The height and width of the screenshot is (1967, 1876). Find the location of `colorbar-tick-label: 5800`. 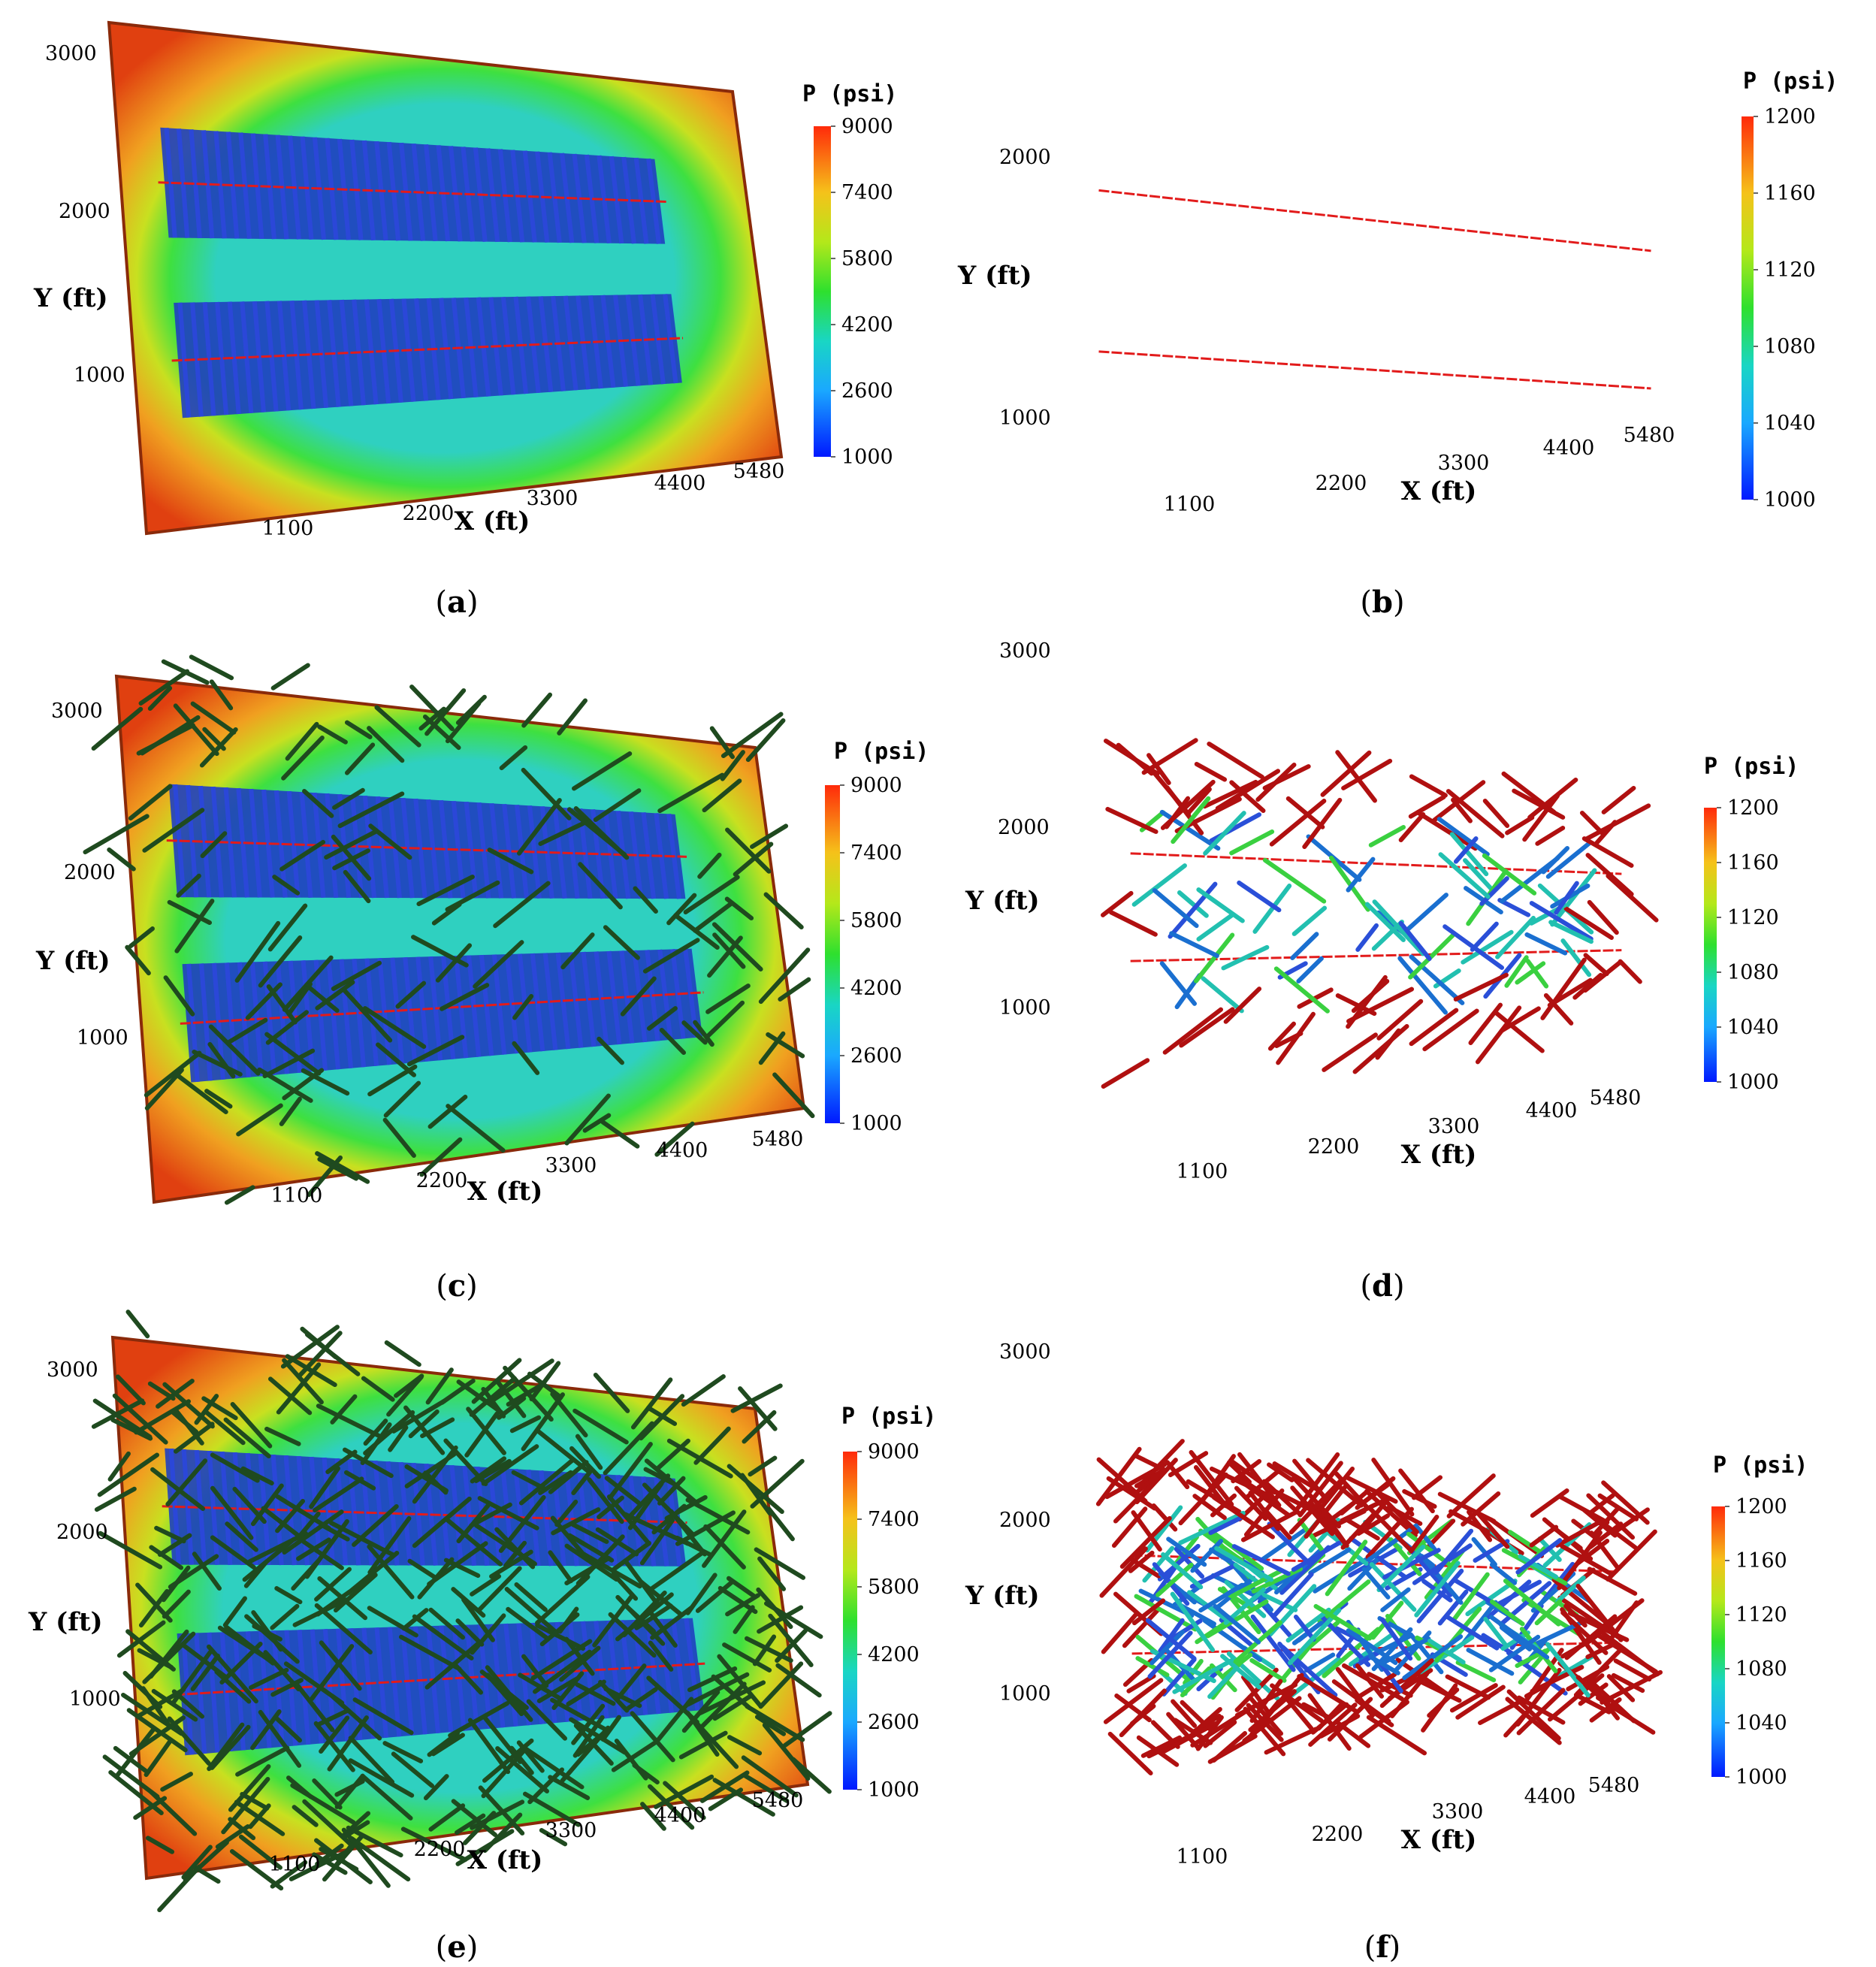

colorbar-tick-label: 5800 is located at coordinates (894, 1587).